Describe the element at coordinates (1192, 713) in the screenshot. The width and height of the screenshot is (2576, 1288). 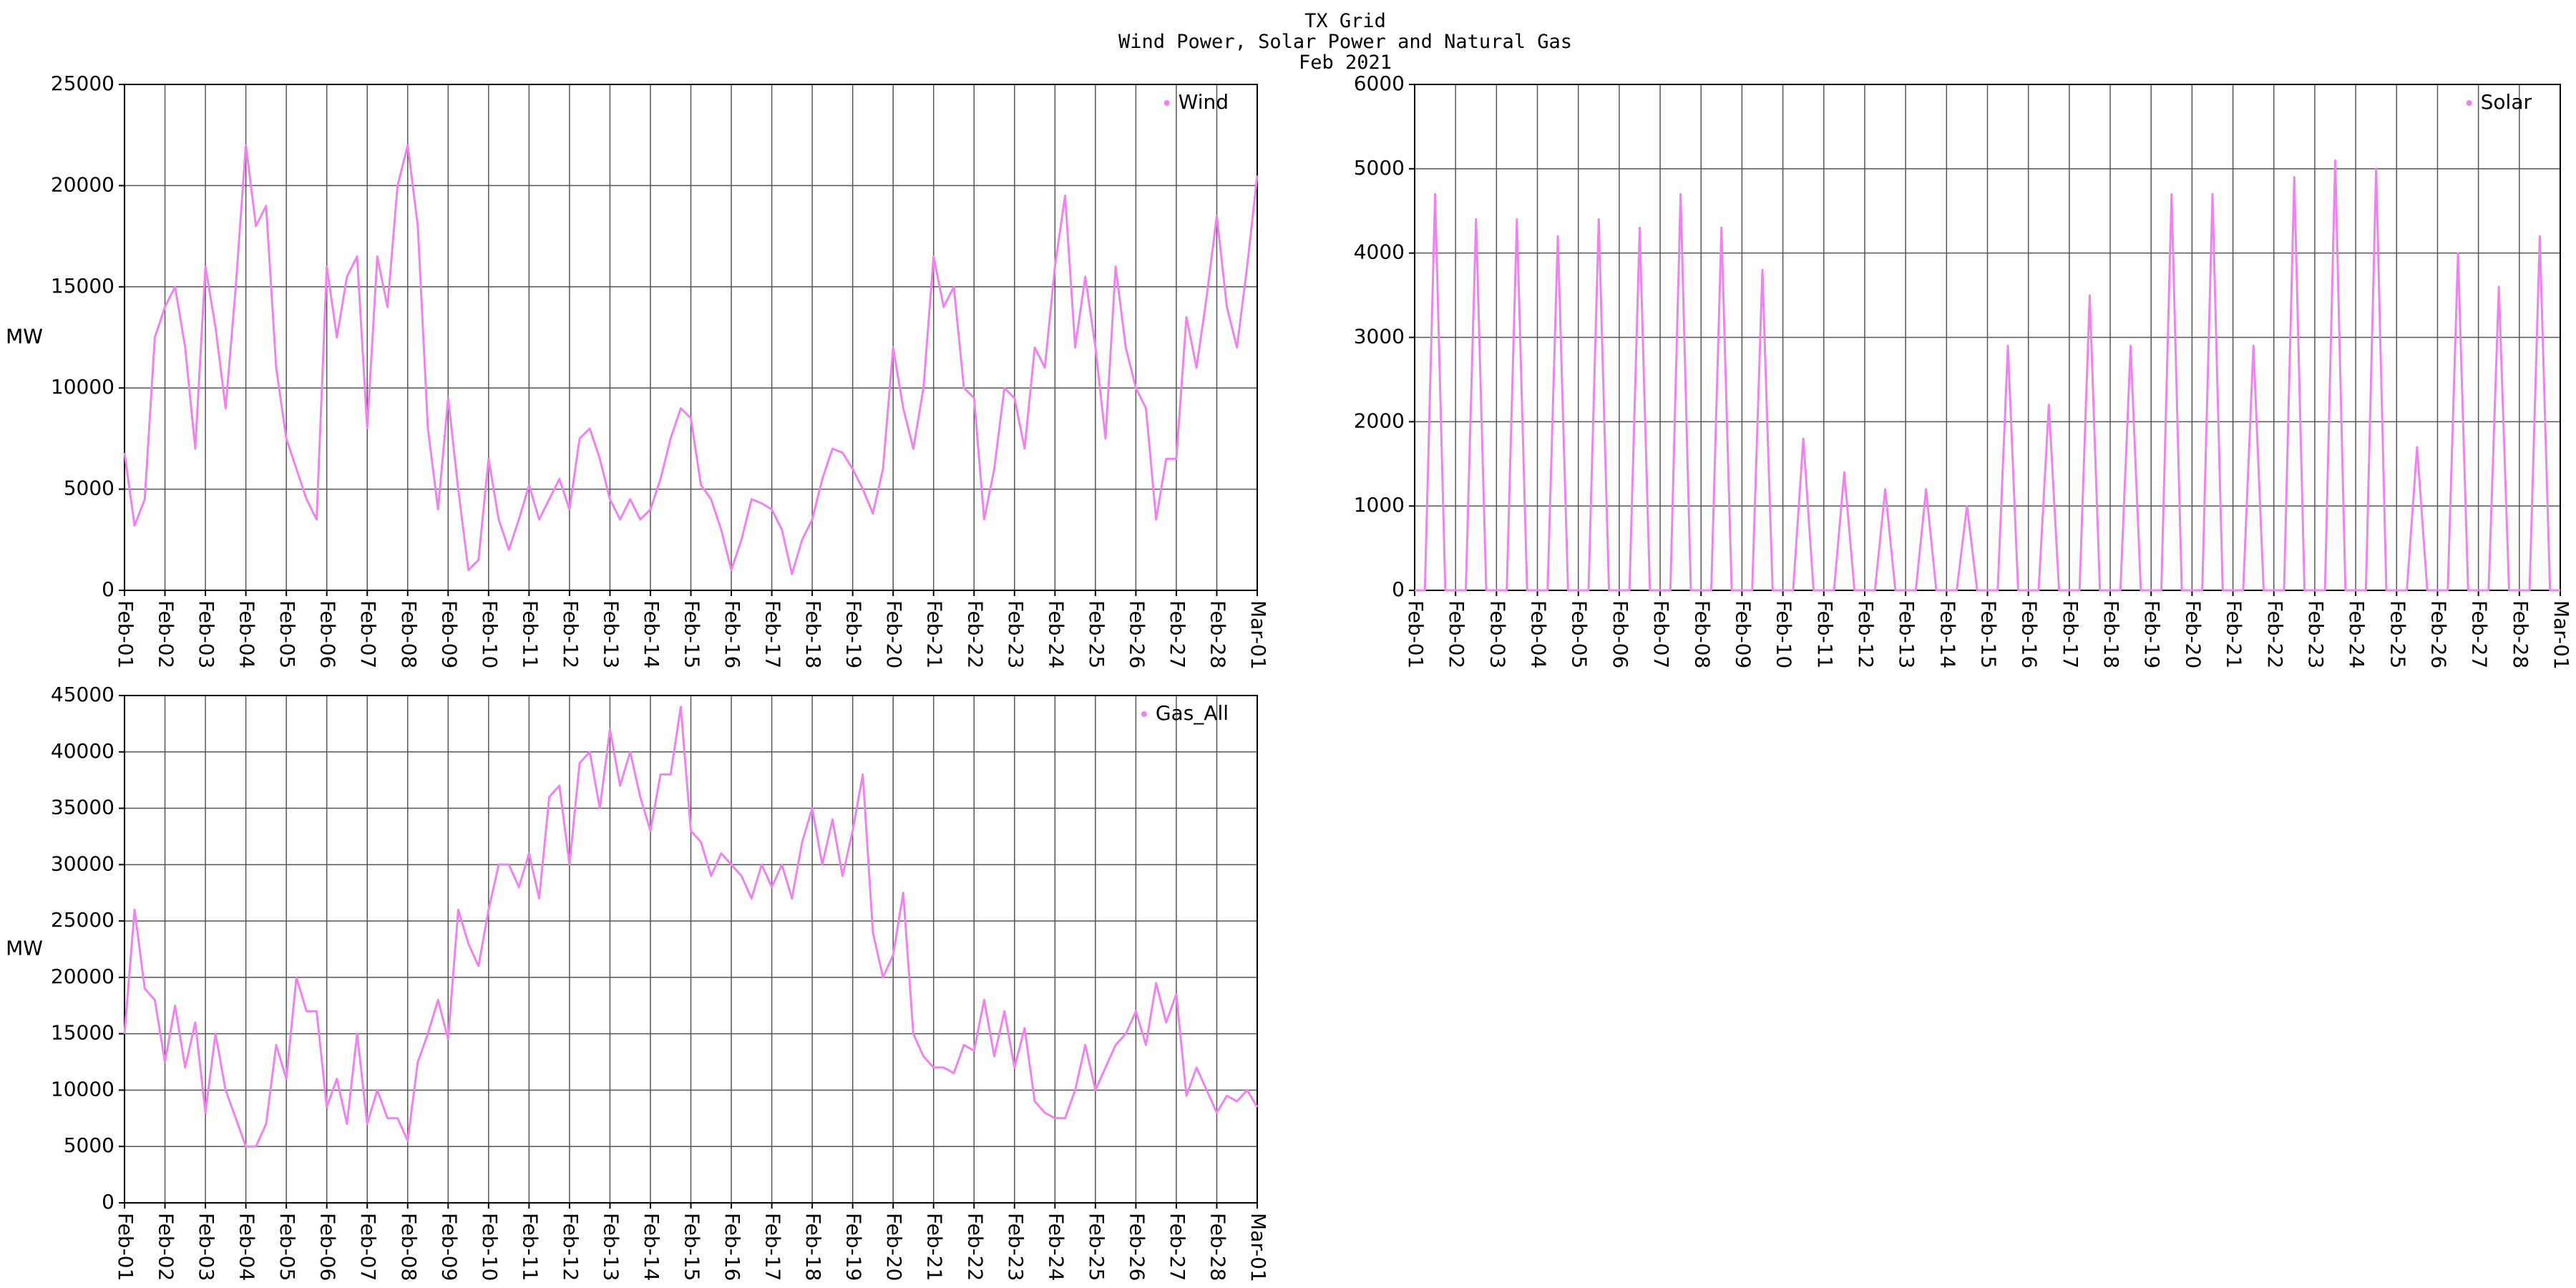
I see `legend-label: Gas_All` at that location.